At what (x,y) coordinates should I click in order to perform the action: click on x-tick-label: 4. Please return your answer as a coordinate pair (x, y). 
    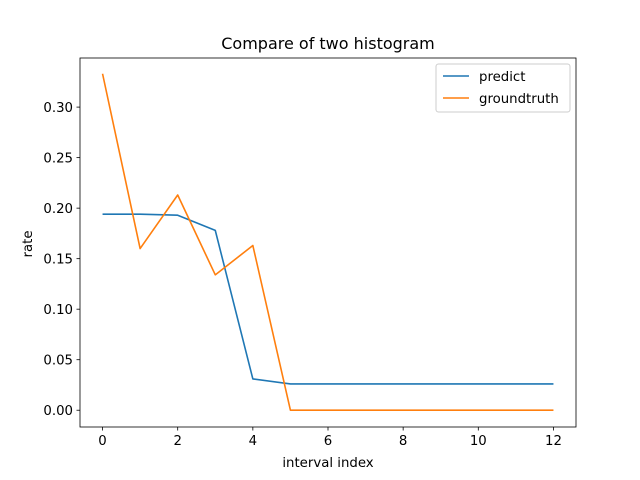
    Looking at the image, I should click on (253, 441).